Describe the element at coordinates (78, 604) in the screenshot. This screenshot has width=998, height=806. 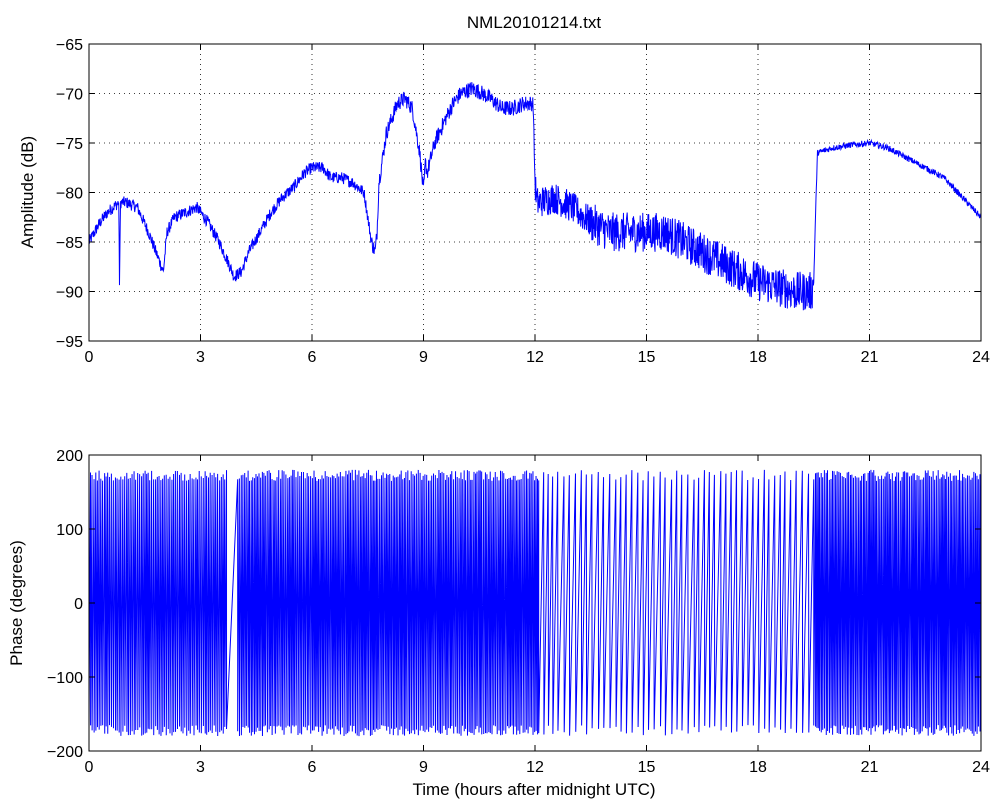
I see `phase-y-tick-label: 0` at that location.